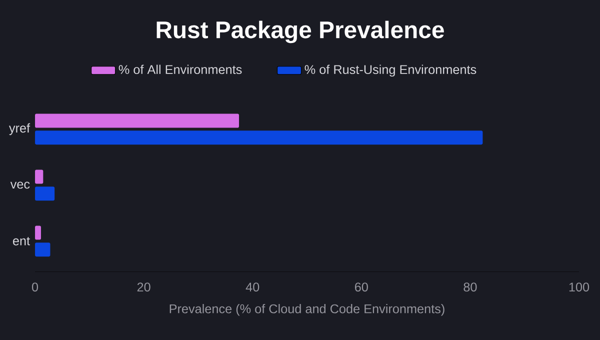 Image resolution: width=600 pixels, height=340 pixels. I want to click on y-tick-label: ent, so click(21, 241).